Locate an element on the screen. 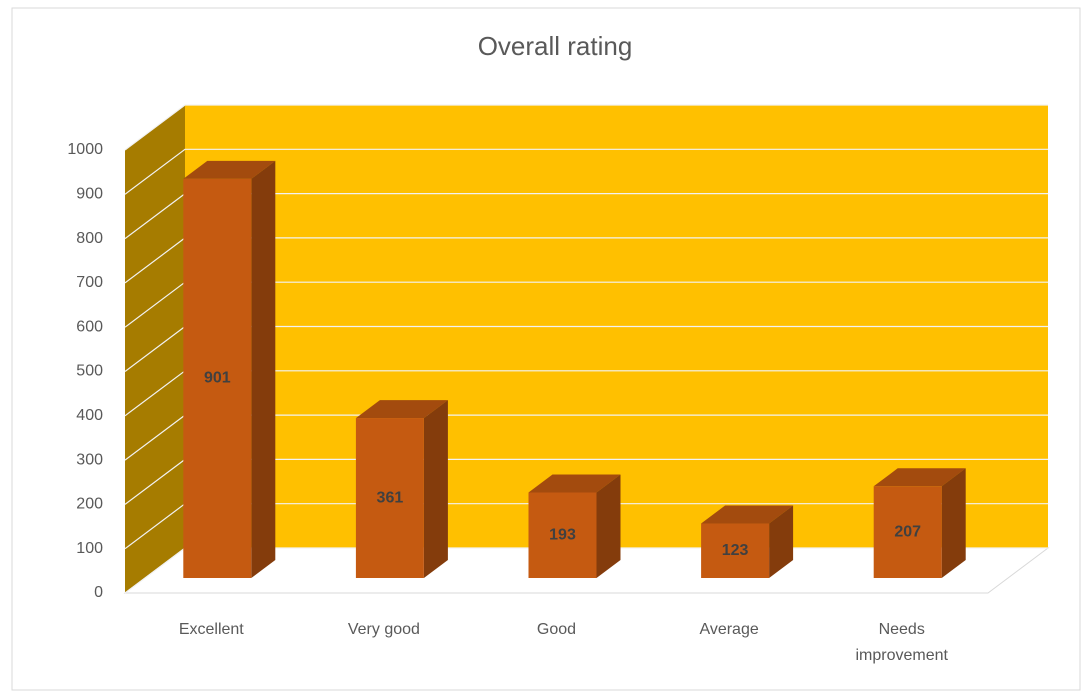  value-label: 901 is located at coordinates (217, 378).